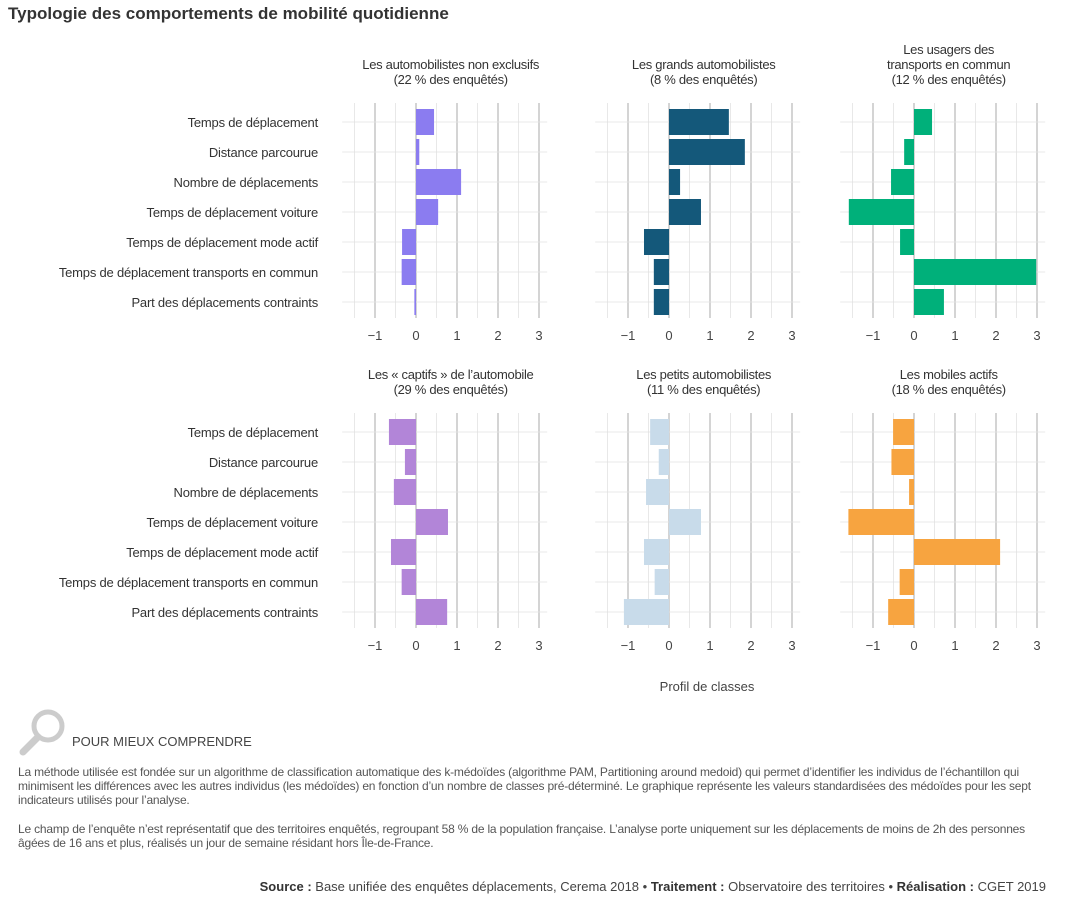 Image resolution: width=1068 pixels, height=900 pixels. I want to click on source-label: Source :, so click(285, 886).